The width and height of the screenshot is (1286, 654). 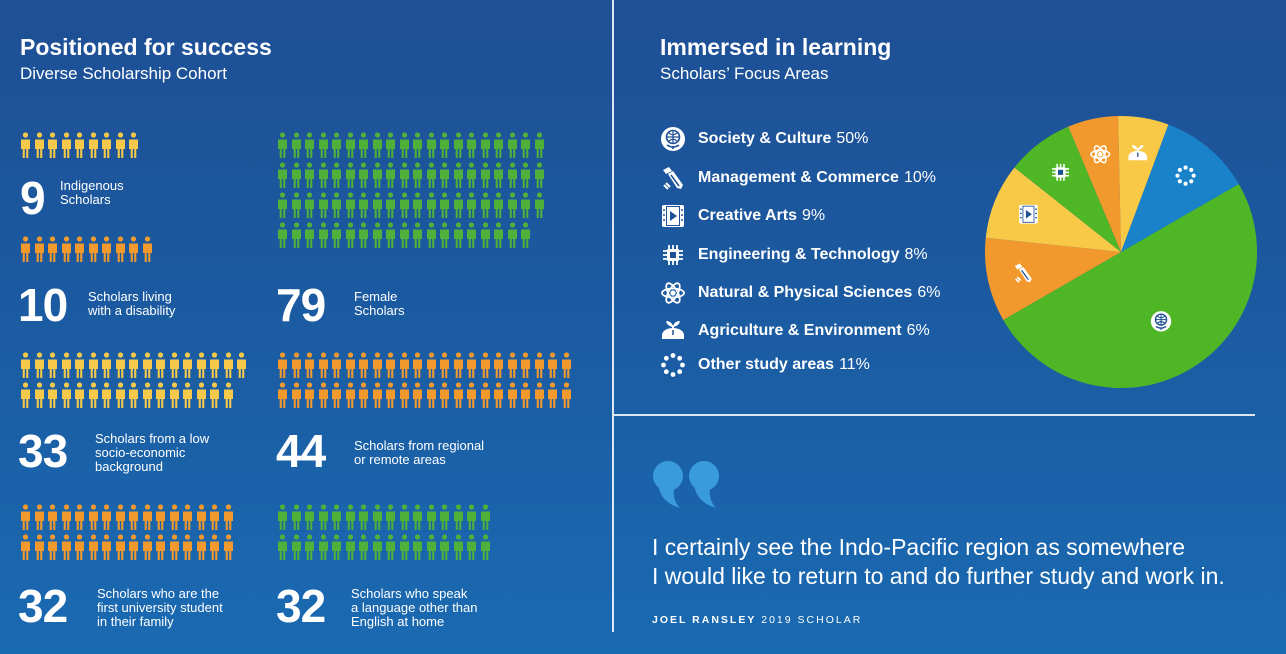 What do you see at coordinates (929, 292) in the screenshot?
I see `legend-percent: 6%` at bounding box center [929, 292].